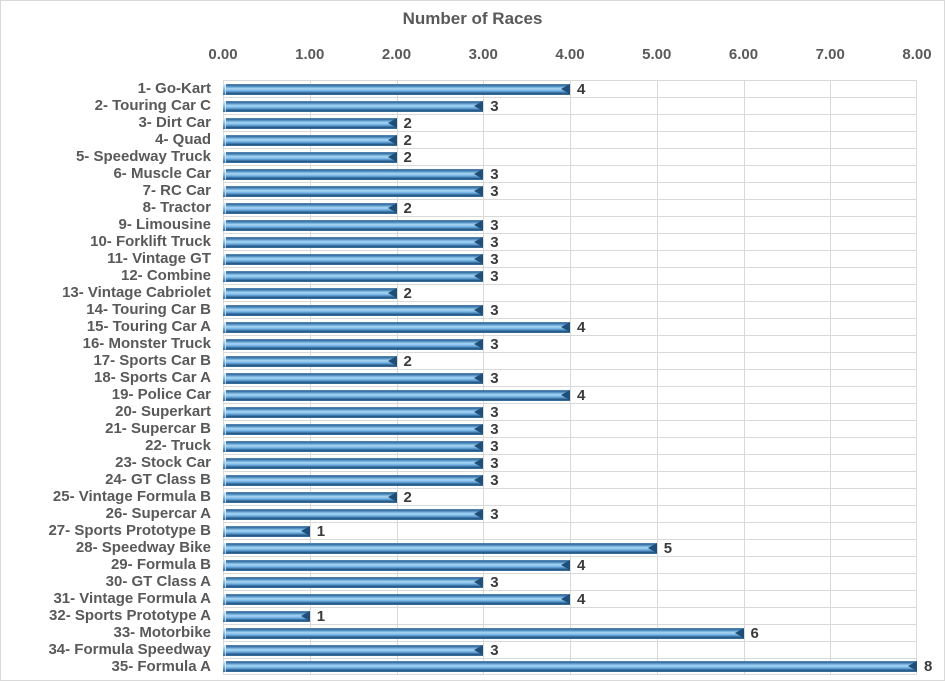  I want to click on category-label: 35- Formula A, so click(161, 666).